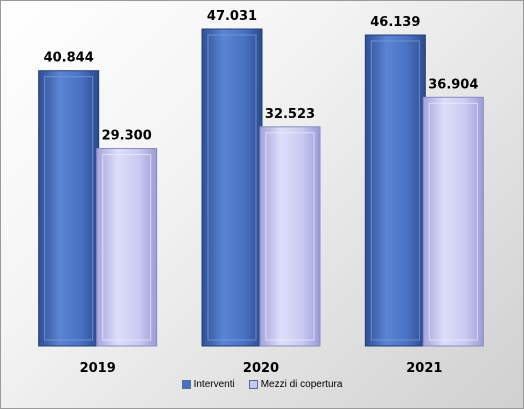  What do you see at coordinates (290, 114) in the screenshot?
I see `value-label-mezzi-di-copertura-2020: 32.523` at bounding box center [290, 114].